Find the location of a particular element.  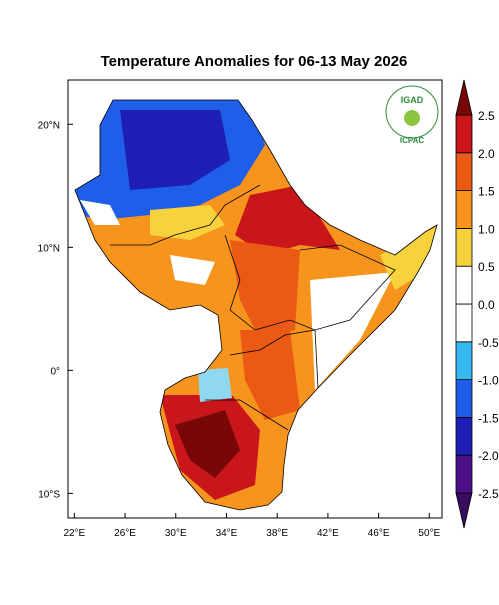

x-tick-label: 34°E is located at coordinates (227, 533).